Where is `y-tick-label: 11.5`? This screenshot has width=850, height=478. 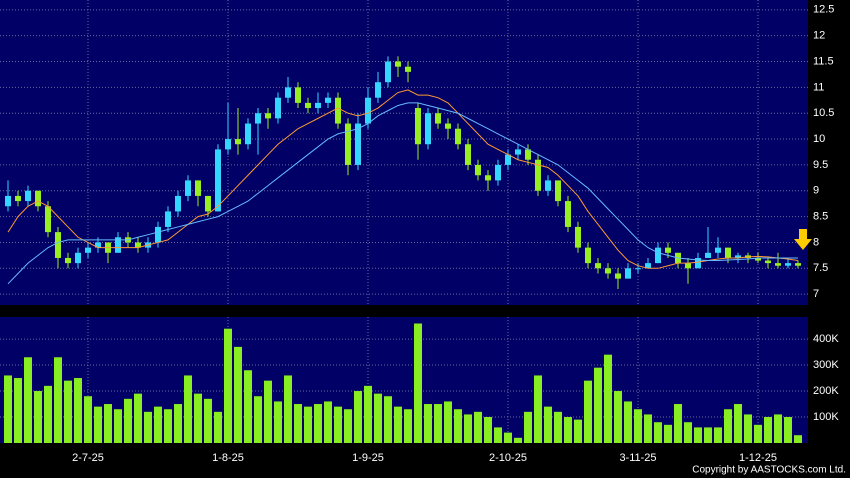
y-tick-label: 11.5 is located at coordinates (823, 61).